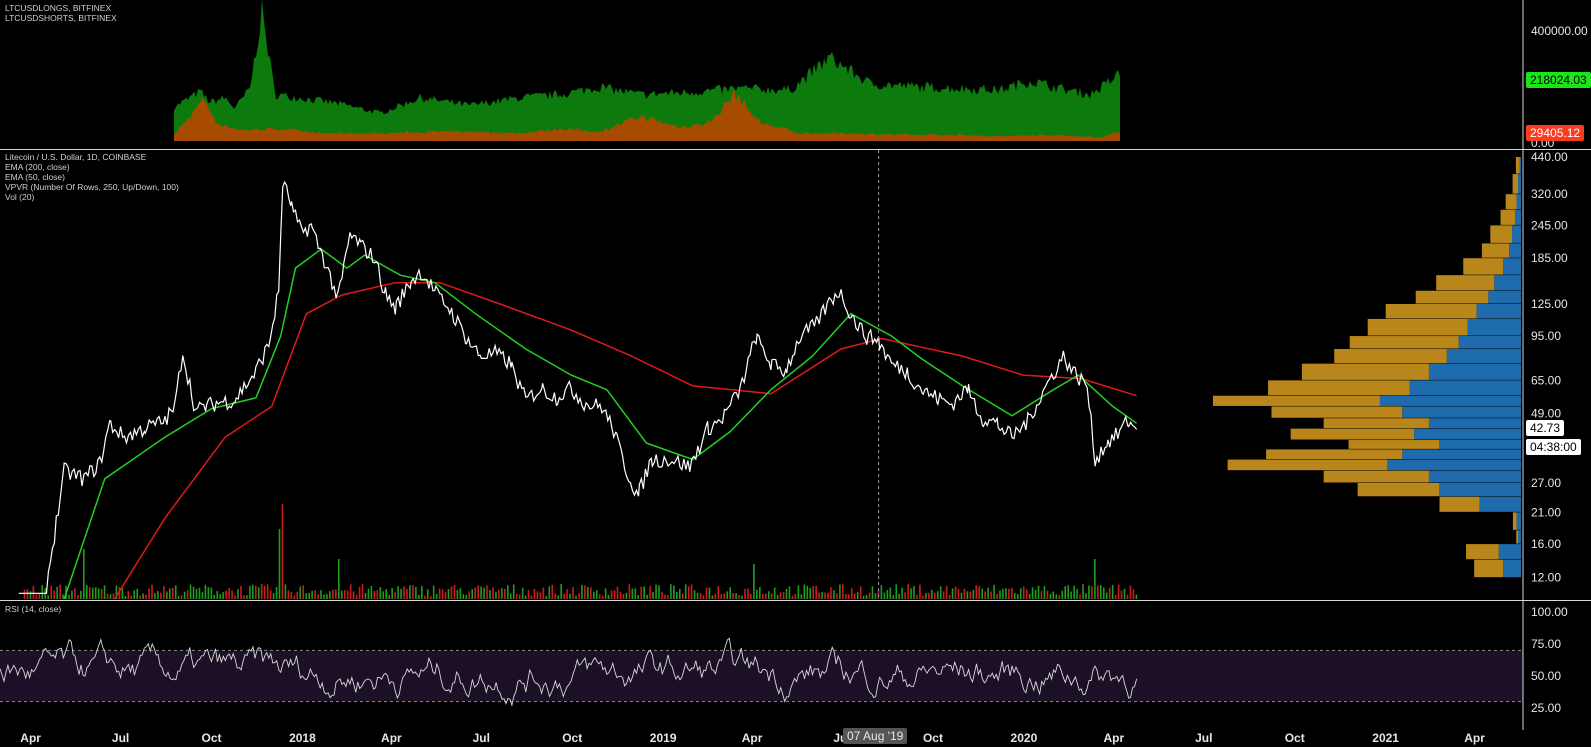 The width and height of the screenshot is (1591, 747). What do you see at coordinates (37, 167) in the screenshot?
I see `legend-ema200: EMA (200, close)` at bounding box center [37, 167].